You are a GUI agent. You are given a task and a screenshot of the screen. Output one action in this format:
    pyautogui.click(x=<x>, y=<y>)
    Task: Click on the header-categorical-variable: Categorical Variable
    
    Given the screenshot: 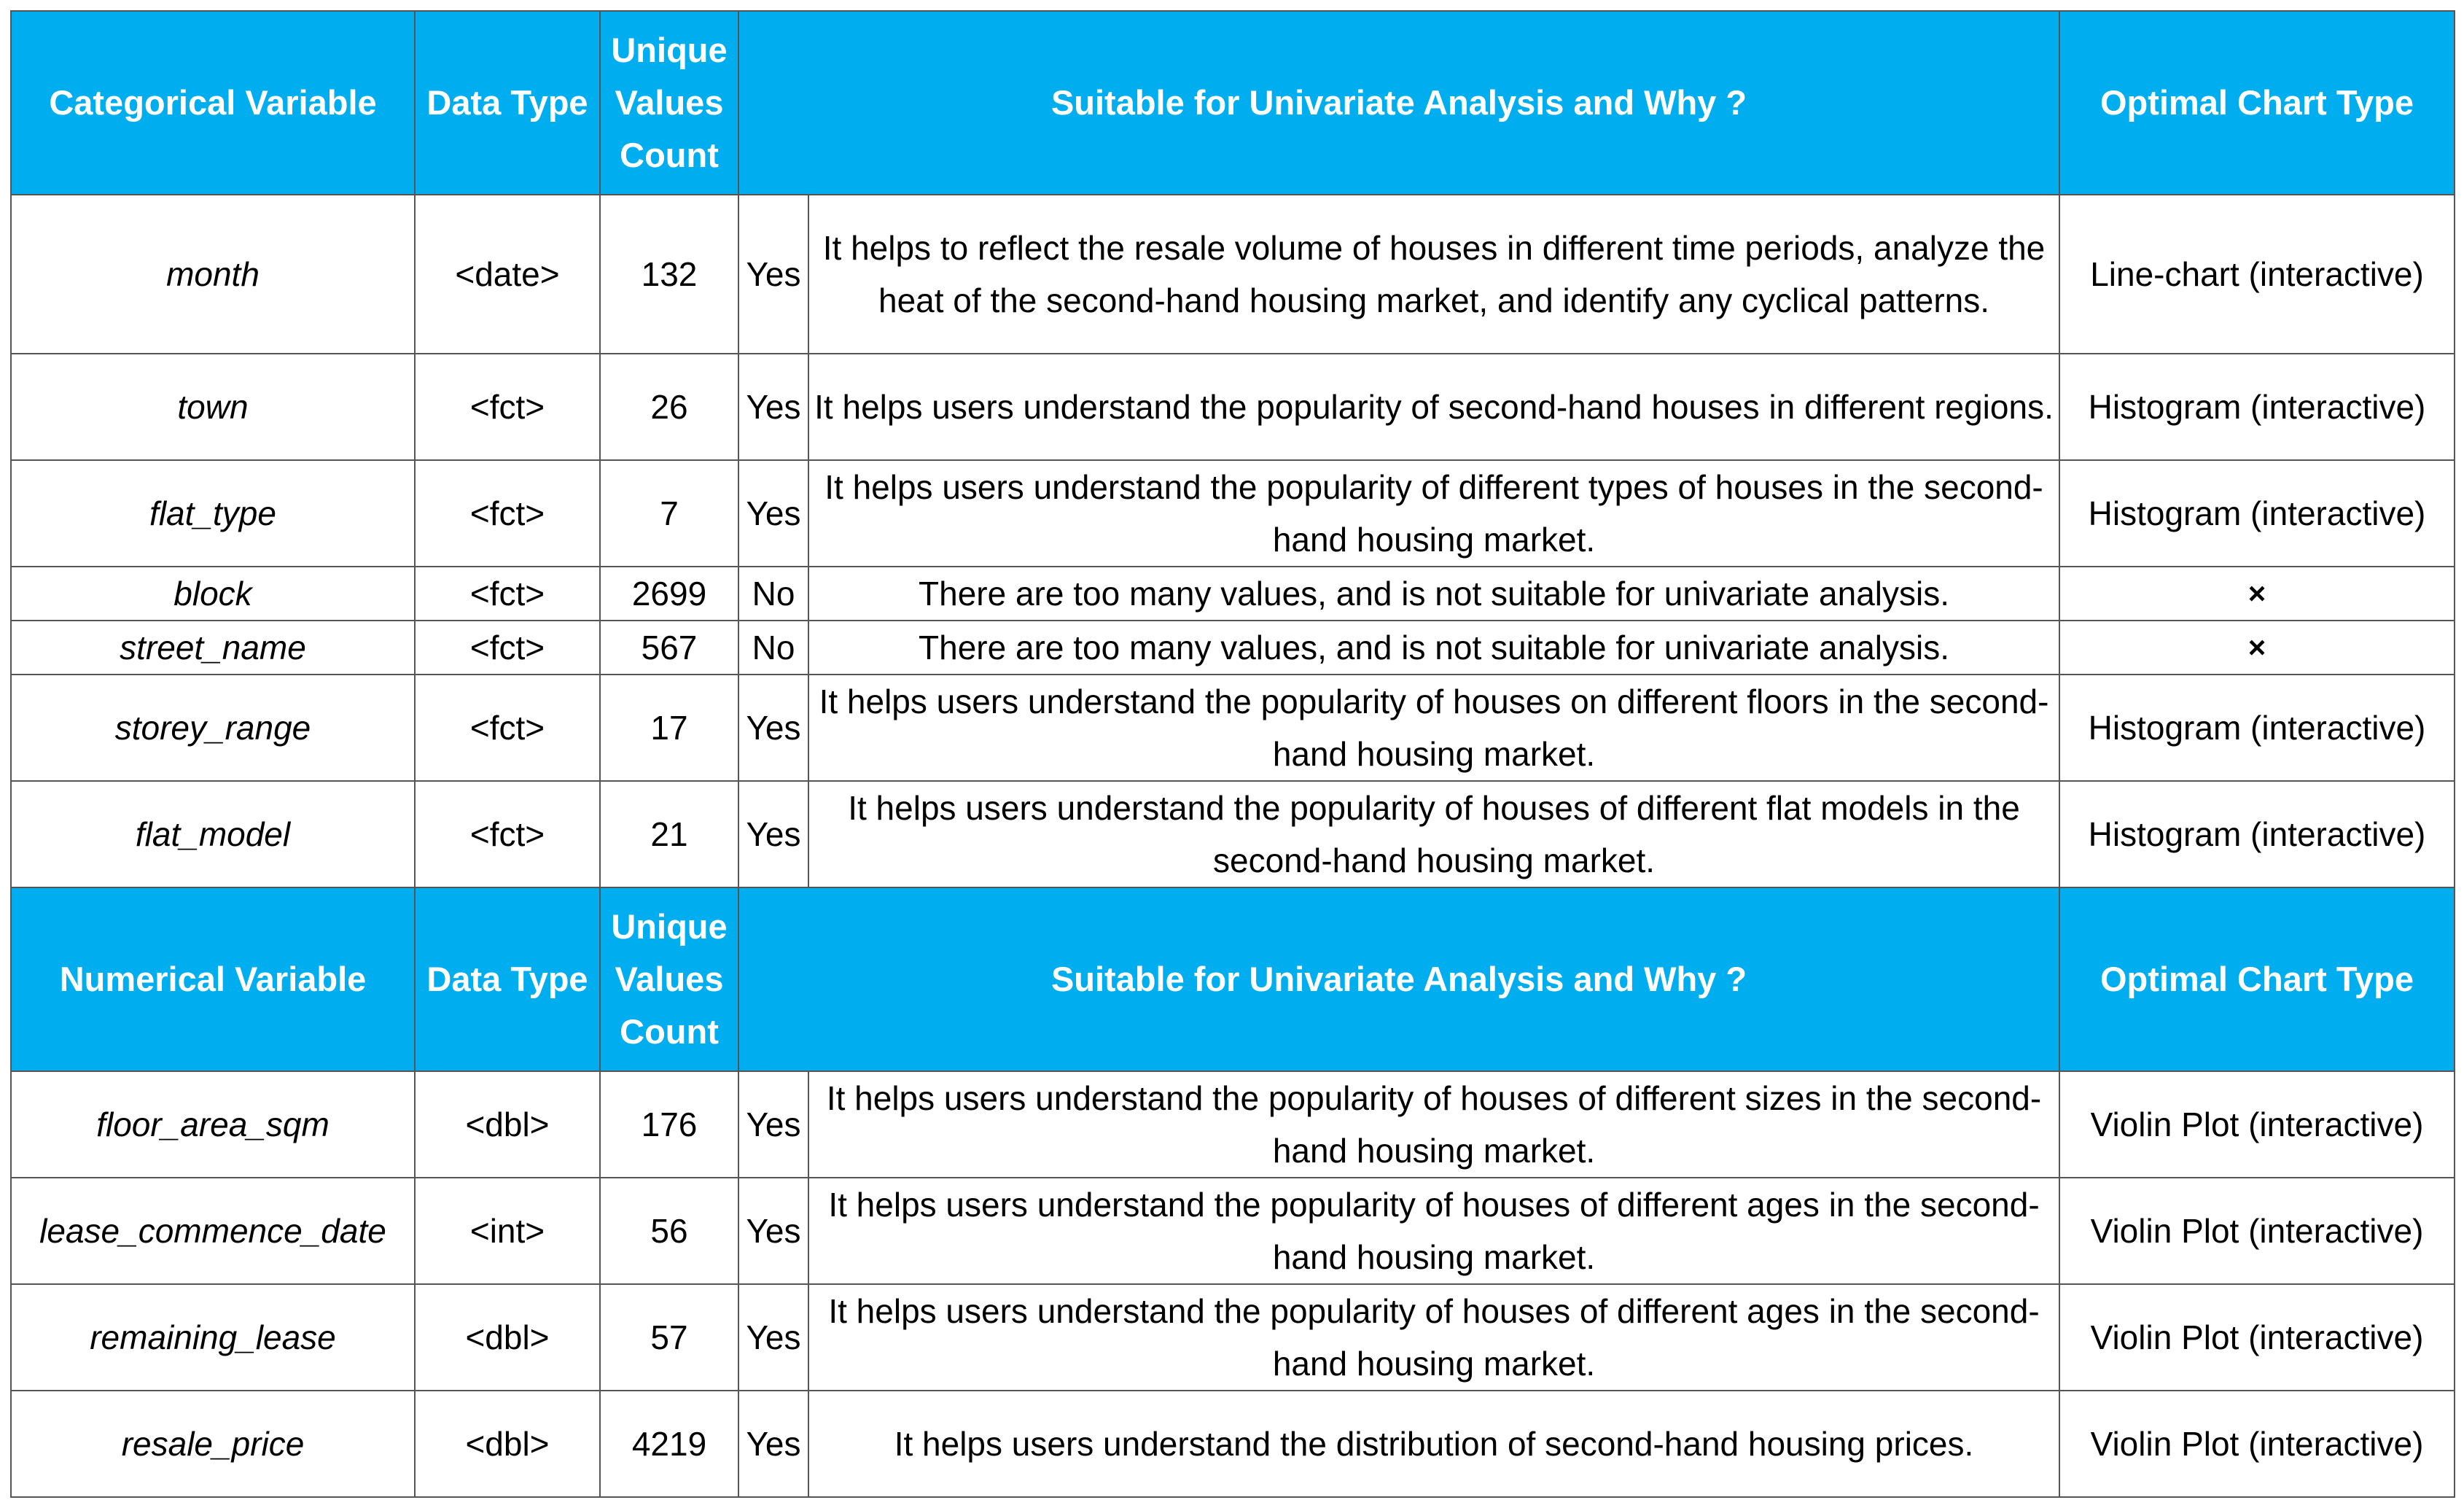 What is the action you would take?
    pyautogui.click(x=213, y=102)
    